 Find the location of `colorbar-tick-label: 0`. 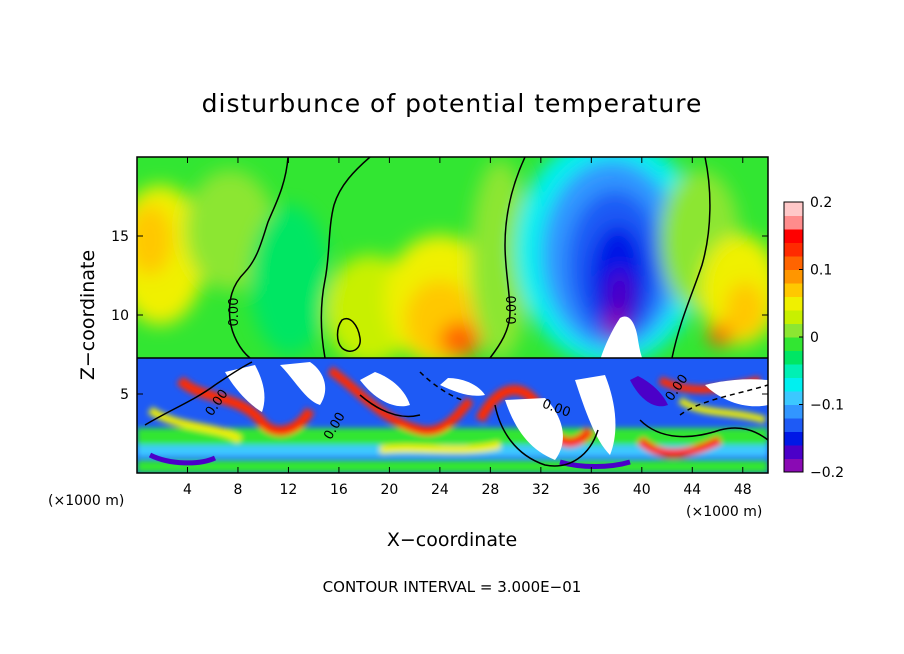

colorbar-tick-label: 0 is located at coordinates (814, 338).